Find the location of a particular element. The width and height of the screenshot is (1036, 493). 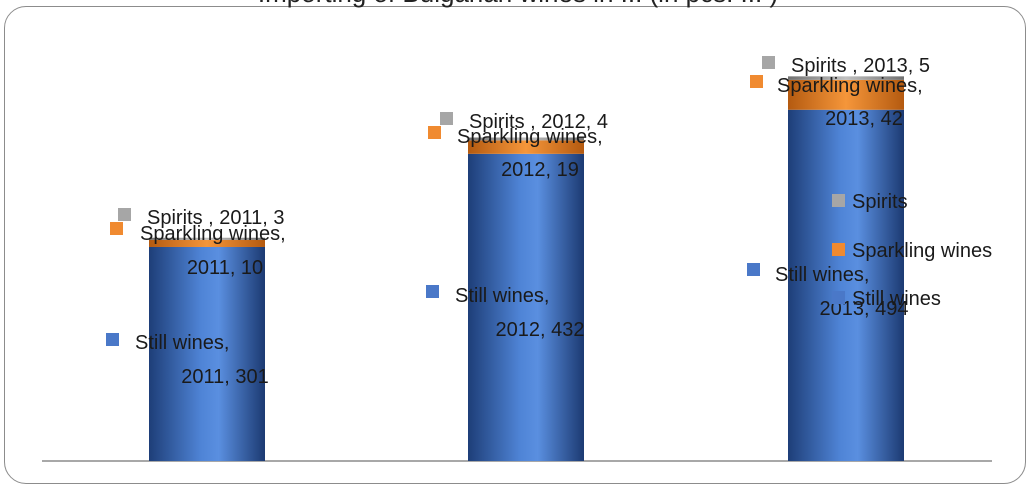

label-marker-sparkling-2013 is located at coordinates (756, 81).